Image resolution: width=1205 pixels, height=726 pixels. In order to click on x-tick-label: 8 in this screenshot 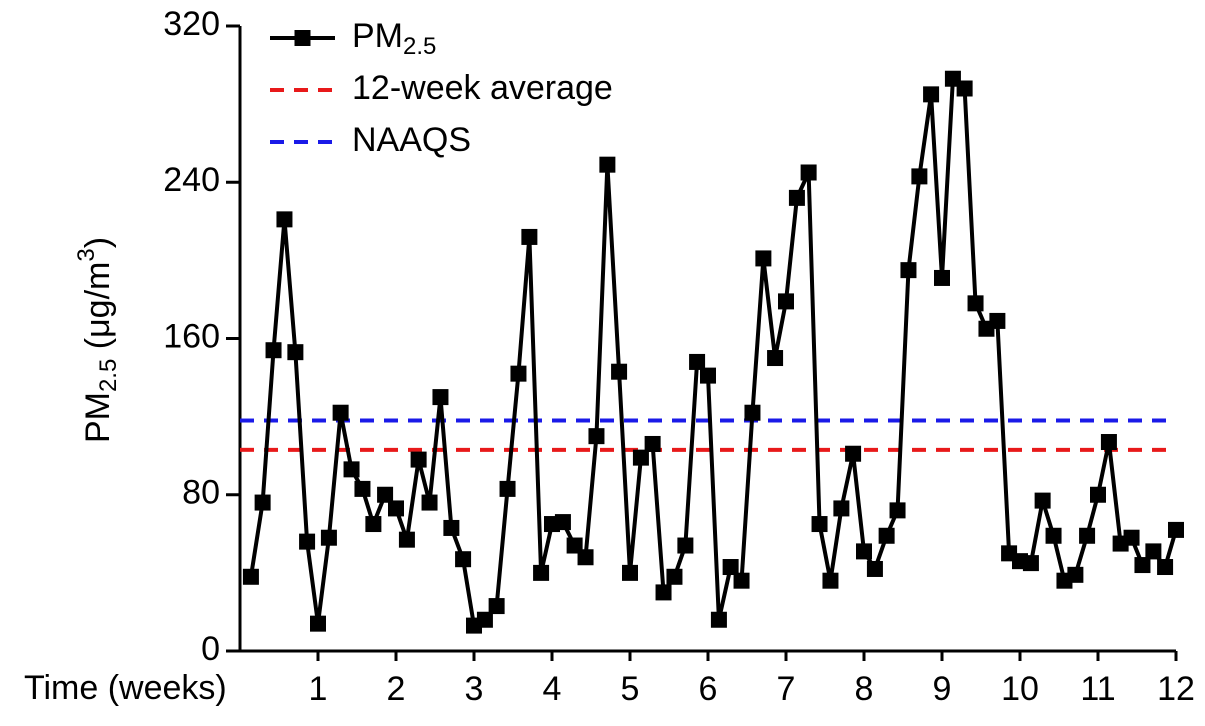, I will do `click(864, 689)`.